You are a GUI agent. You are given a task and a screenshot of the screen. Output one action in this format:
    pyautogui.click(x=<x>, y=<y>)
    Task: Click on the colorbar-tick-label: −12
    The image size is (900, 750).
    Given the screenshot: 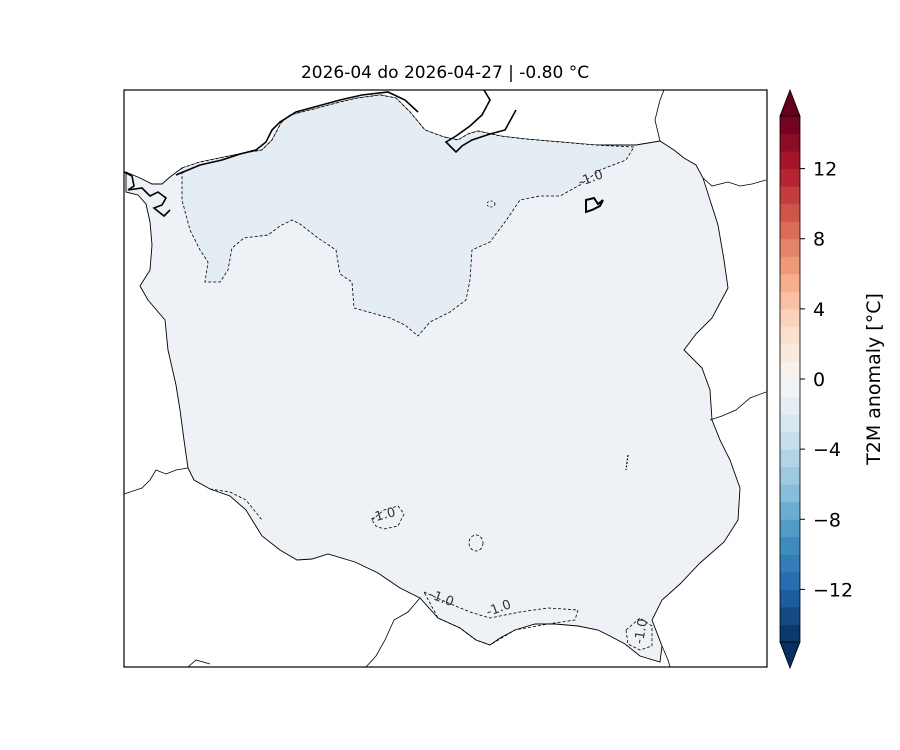 What is the action you would take?
    pyautogui.click(x=833, y=590)
    